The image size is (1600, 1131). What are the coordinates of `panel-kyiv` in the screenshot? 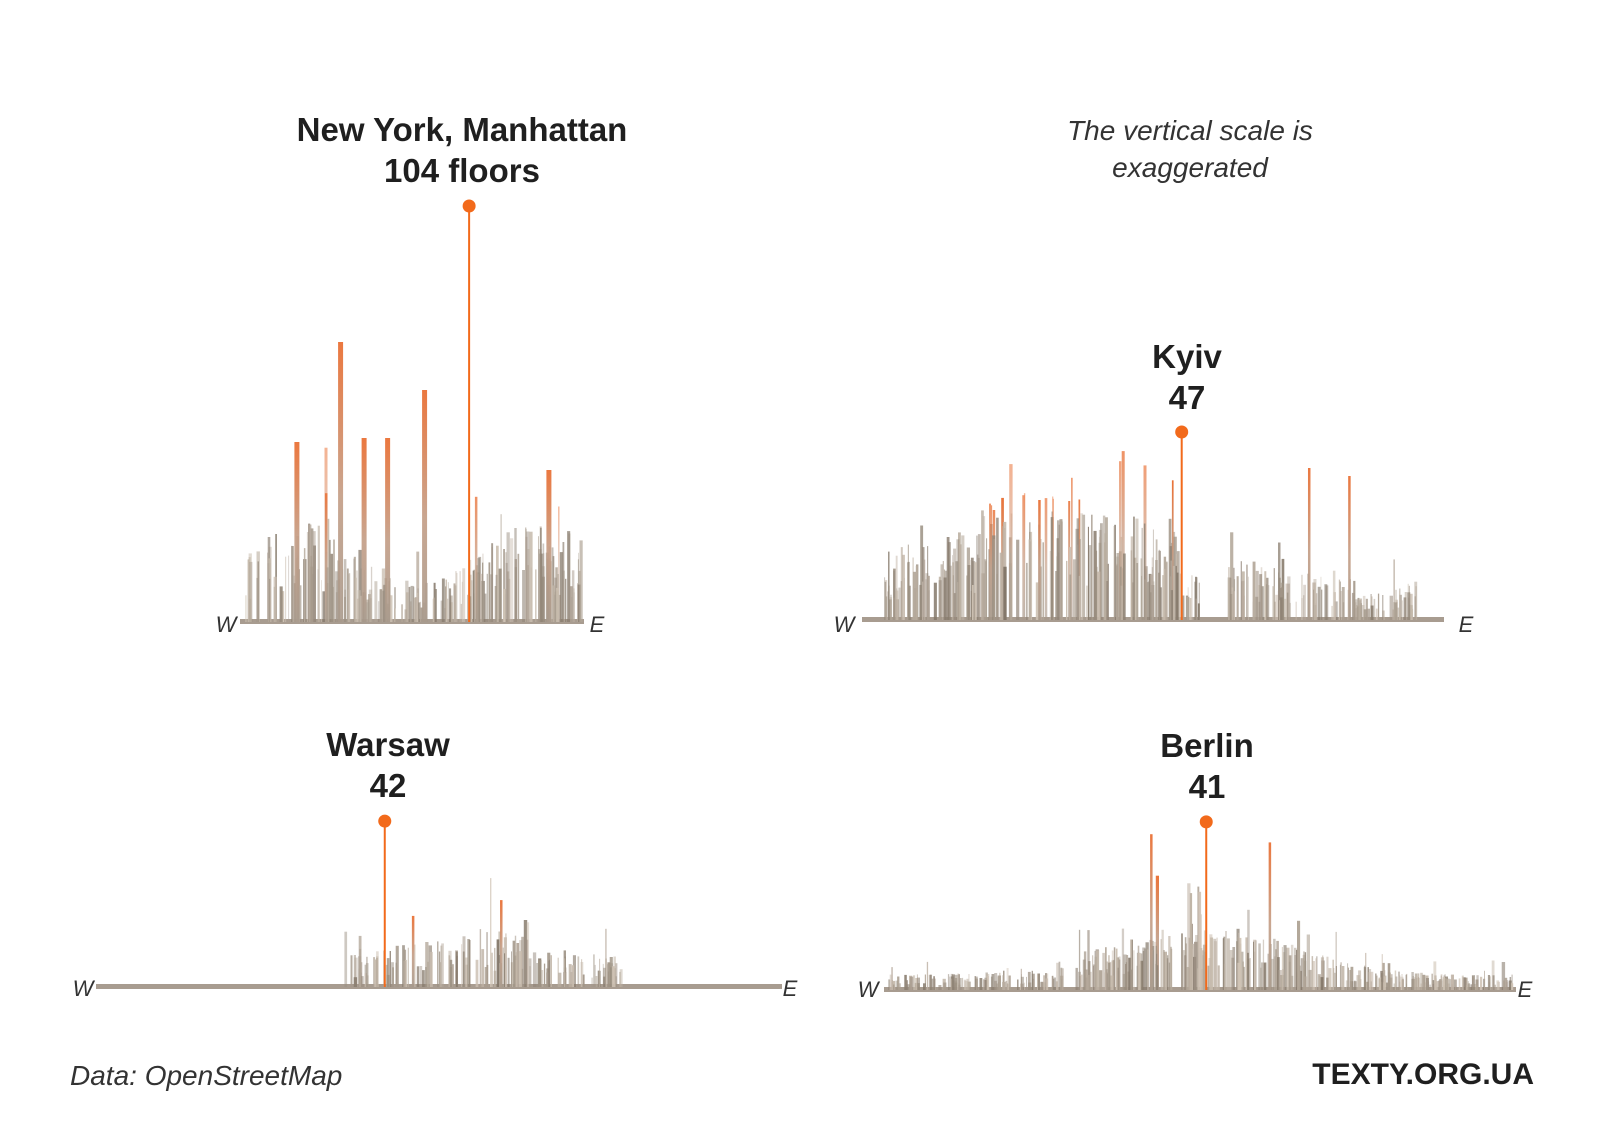 It's located at (1153, 523).